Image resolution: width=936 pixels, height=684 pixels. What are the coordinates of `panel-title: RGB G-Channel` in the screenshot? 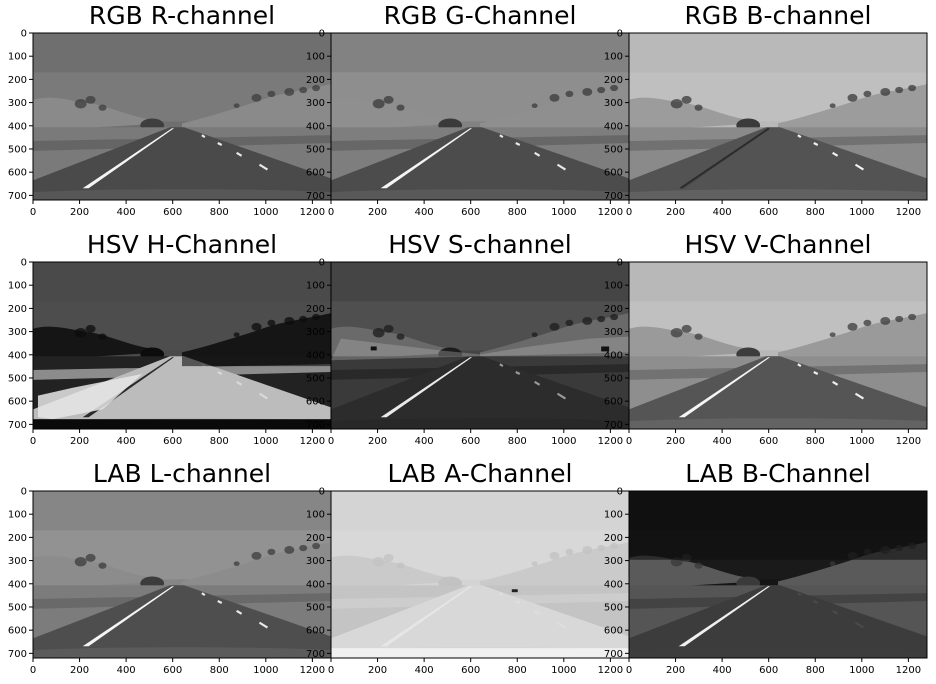 It's located at (480, 15).